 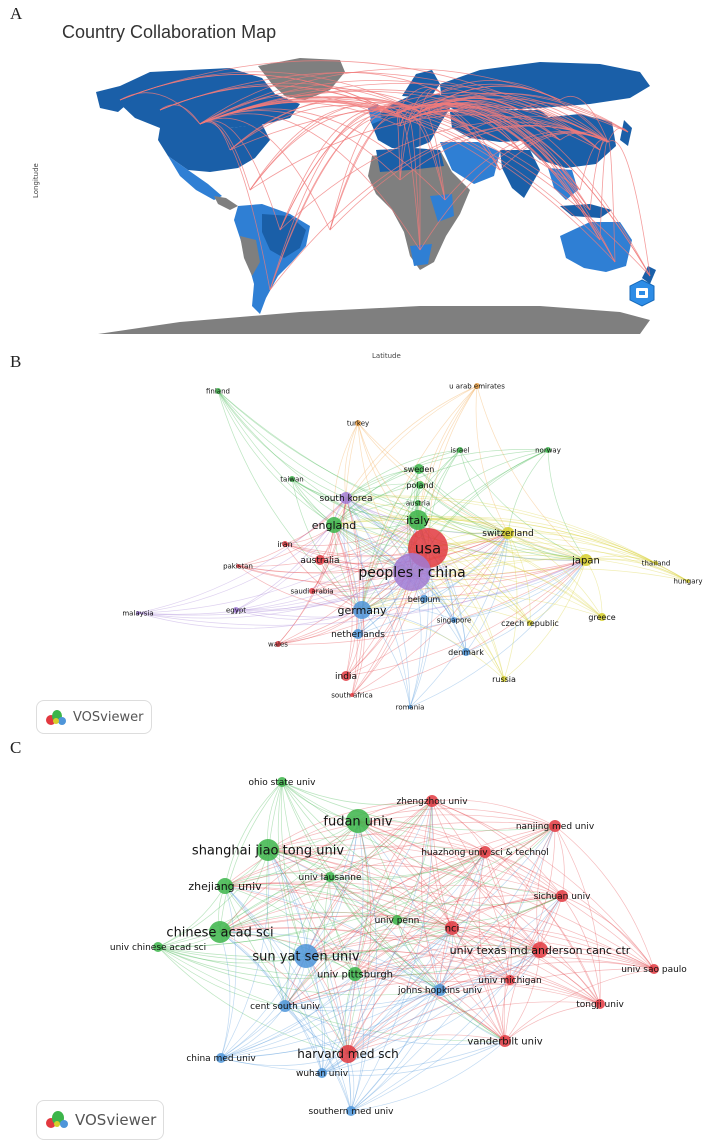 I want to click on institution-node-china-med-univ, so click(x=221, y=1058).